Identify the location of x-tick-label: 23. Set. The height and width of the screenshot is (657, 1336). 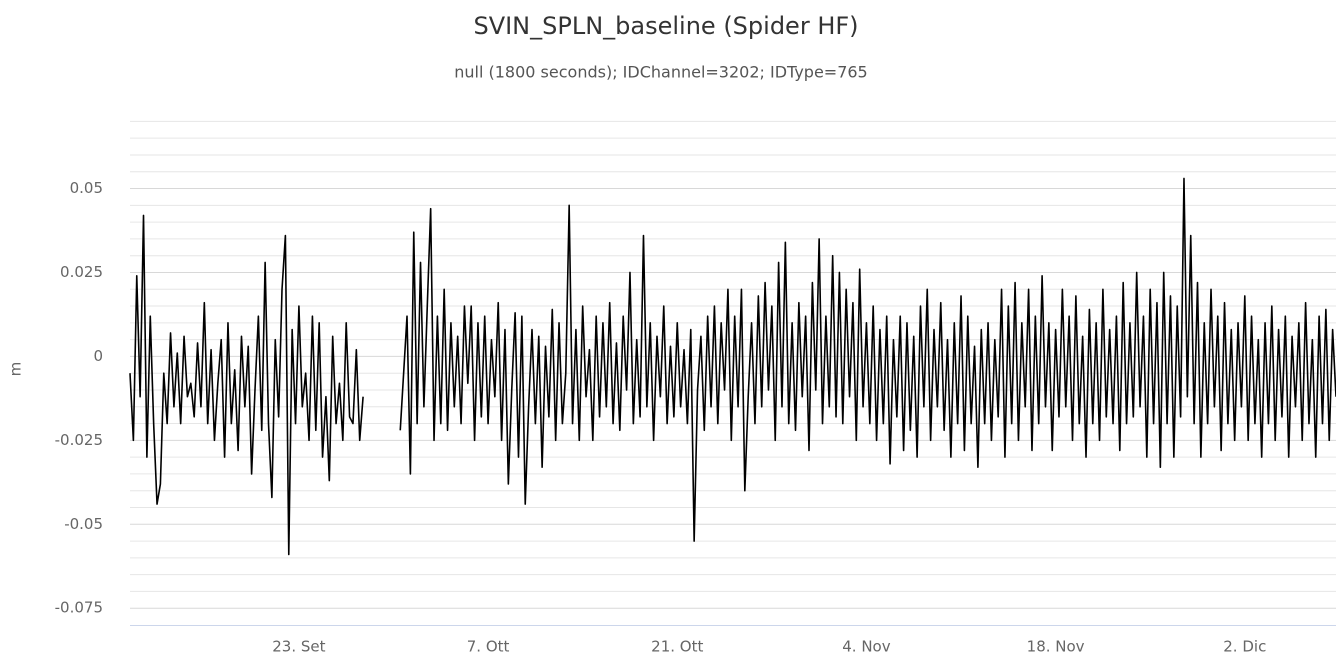
(298, 647).